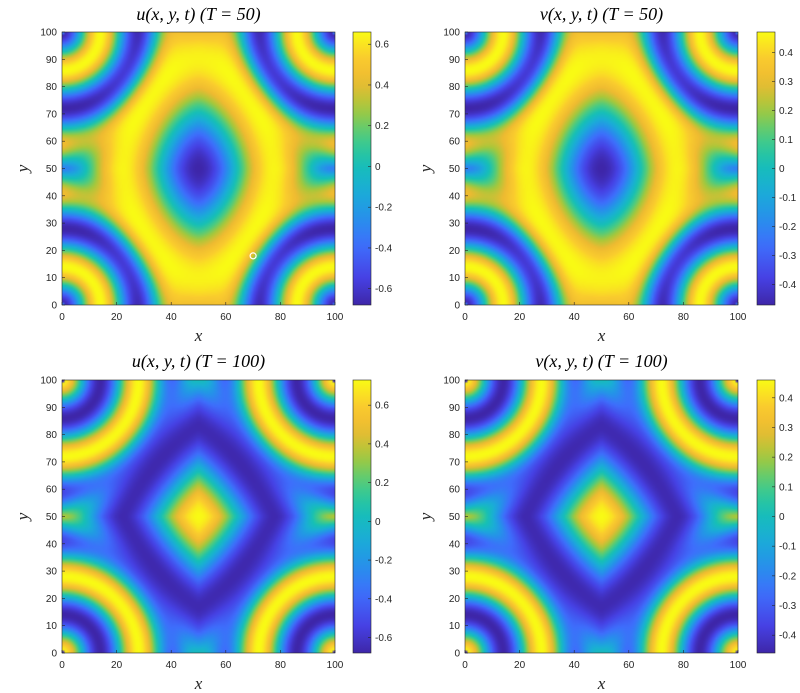  I want to click on colorbar-tick-label: -0.6, so click(384, 638).